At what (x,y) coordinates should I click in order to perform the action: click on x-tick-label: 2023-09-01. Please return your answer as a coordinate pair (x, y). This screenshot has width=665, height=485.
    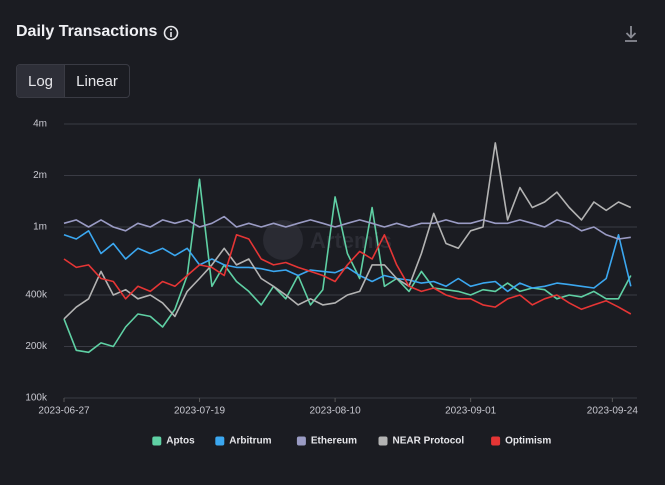
    Looking at the image, I should click on (471, 411).